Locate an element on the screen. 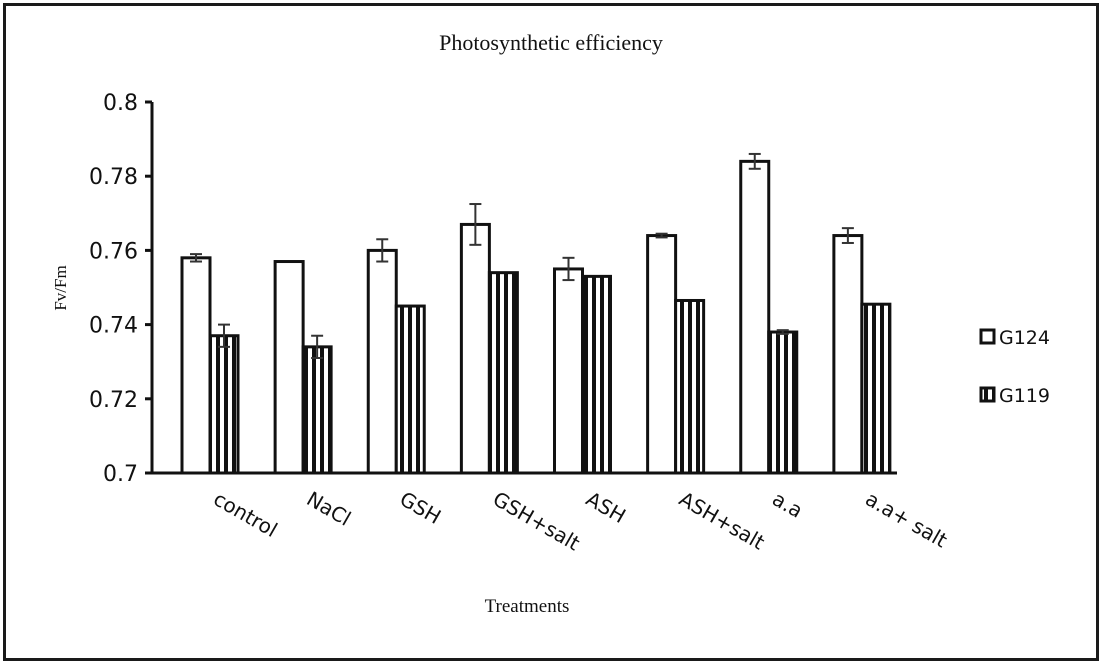 This screenshot has height=664, width=1102. y-tick-label: 0.76 is located at coordinates (113, 251).